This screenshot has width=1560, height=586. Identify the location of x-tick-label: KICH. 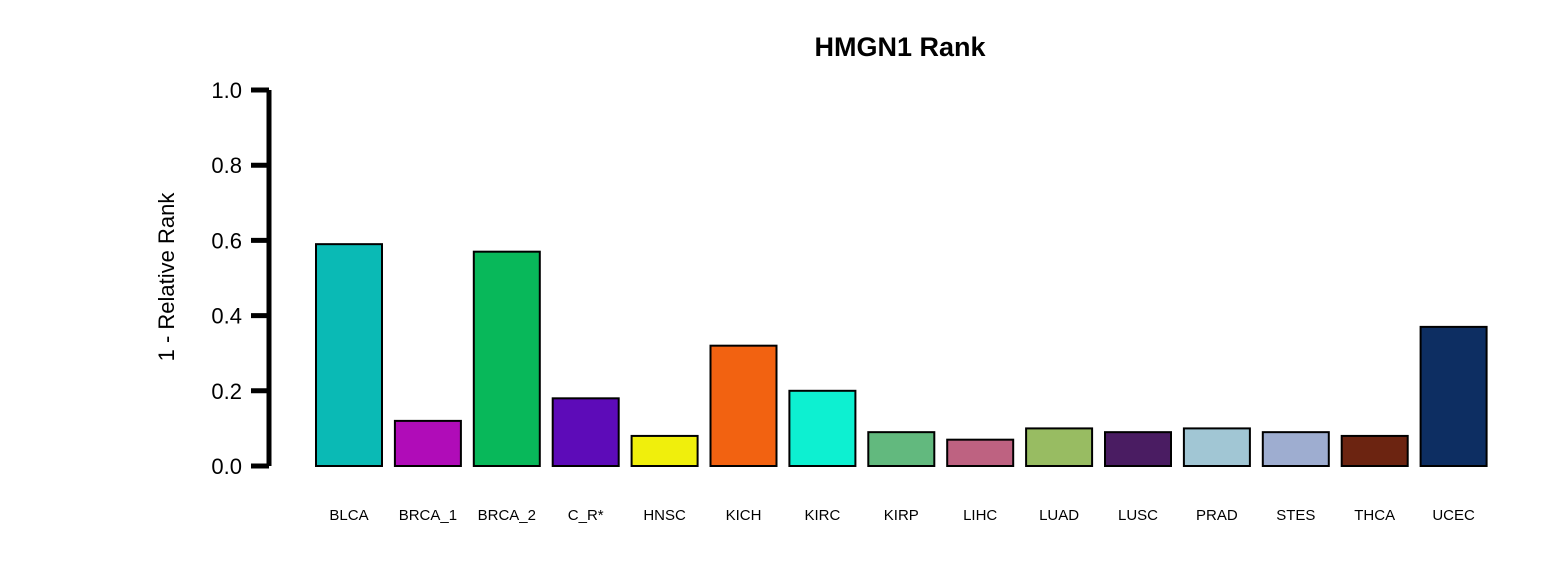
(744, 515).